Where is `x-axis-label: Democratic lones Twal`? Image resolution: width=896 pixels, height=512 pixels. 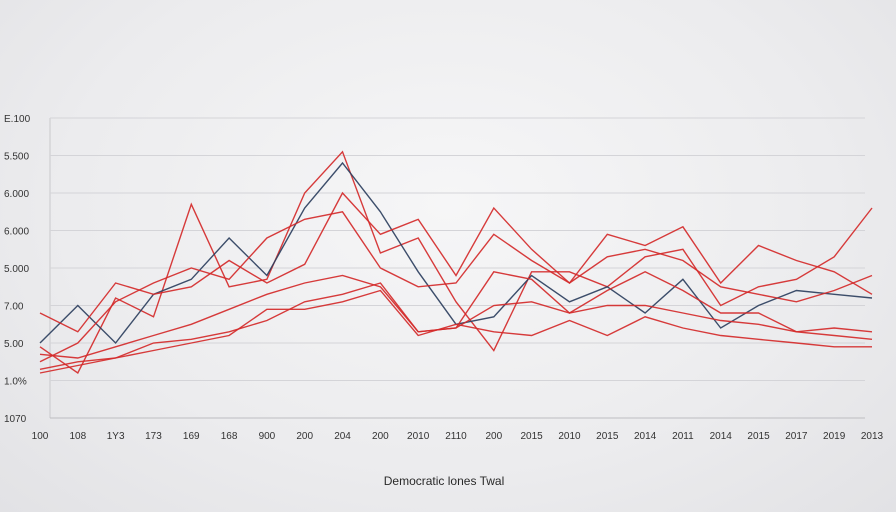 x-axis-label: Democratic lones Twal is located at coordinates (444, 481).